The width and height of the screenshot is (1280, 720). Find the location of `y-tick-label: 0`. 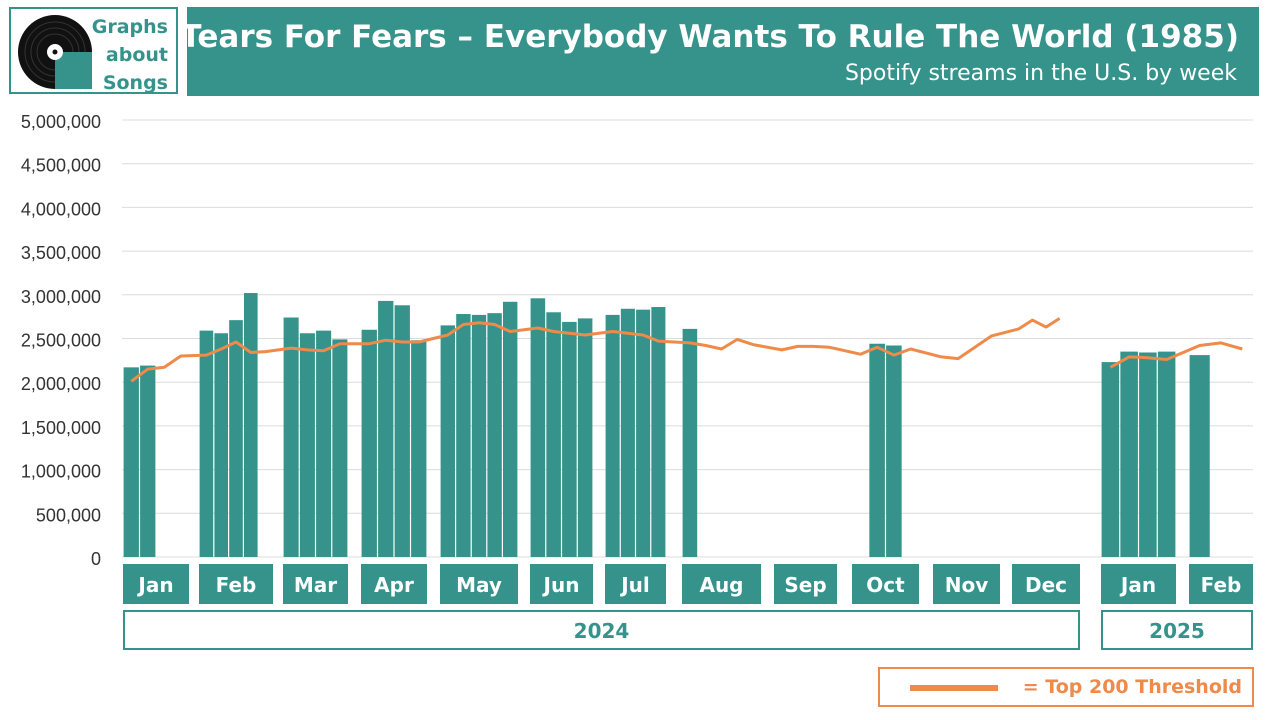

y-tick-label: 0 is located at coordinates (96, 559).